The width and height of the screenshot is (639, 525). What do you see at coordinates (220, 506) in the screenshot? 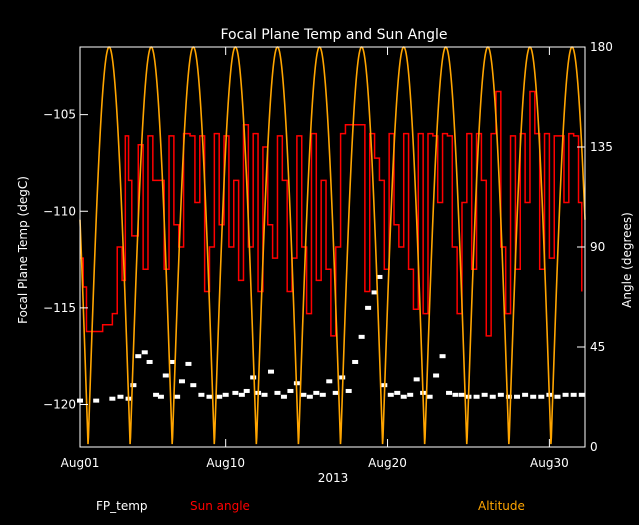
I see `legend-sun-angle: Sun angle` at bounding box center [220, 506].